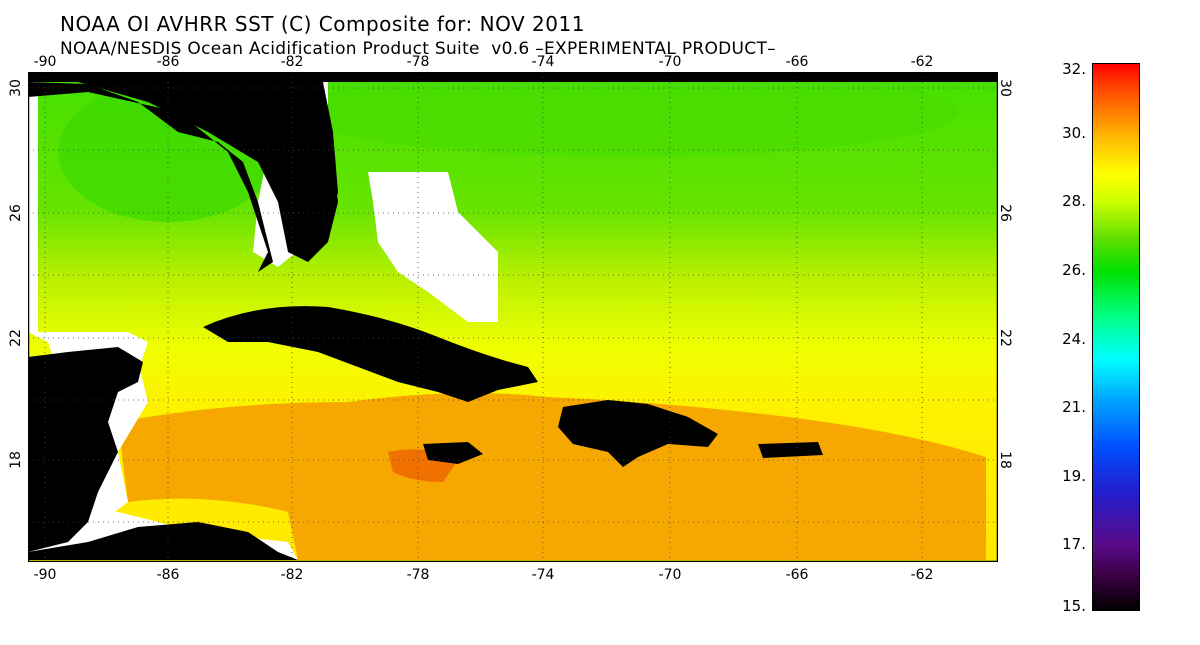 This screenshot has height=645, width=1200. What do you see at coordinates (370, 354) in the screenshot?
I see `land-cuba` at bounding box center [370, 354].